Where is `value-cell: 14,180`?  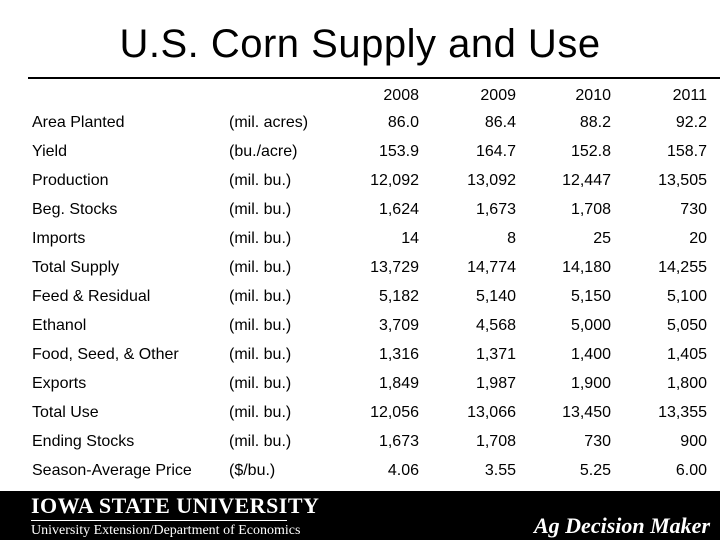 value-cell: 14,180 is located at coordinates (586, 267).